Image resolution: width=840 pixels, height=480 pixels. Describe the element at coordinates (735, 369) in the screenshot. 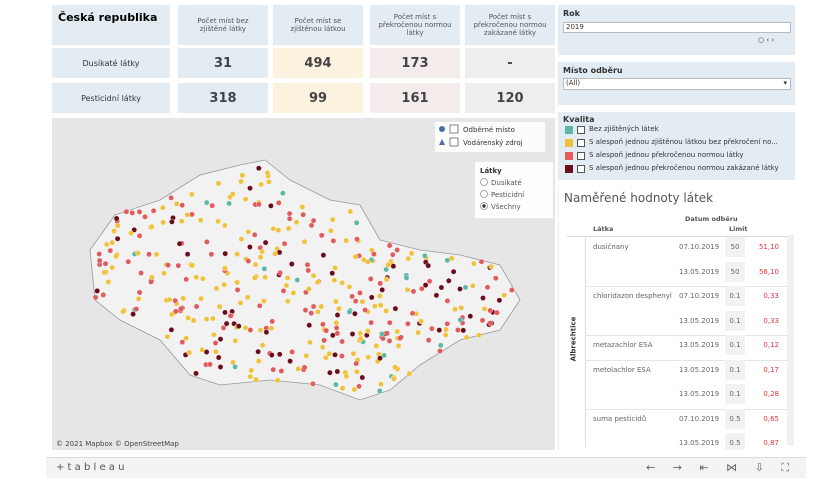

I see `limit: 0.1` at that location.